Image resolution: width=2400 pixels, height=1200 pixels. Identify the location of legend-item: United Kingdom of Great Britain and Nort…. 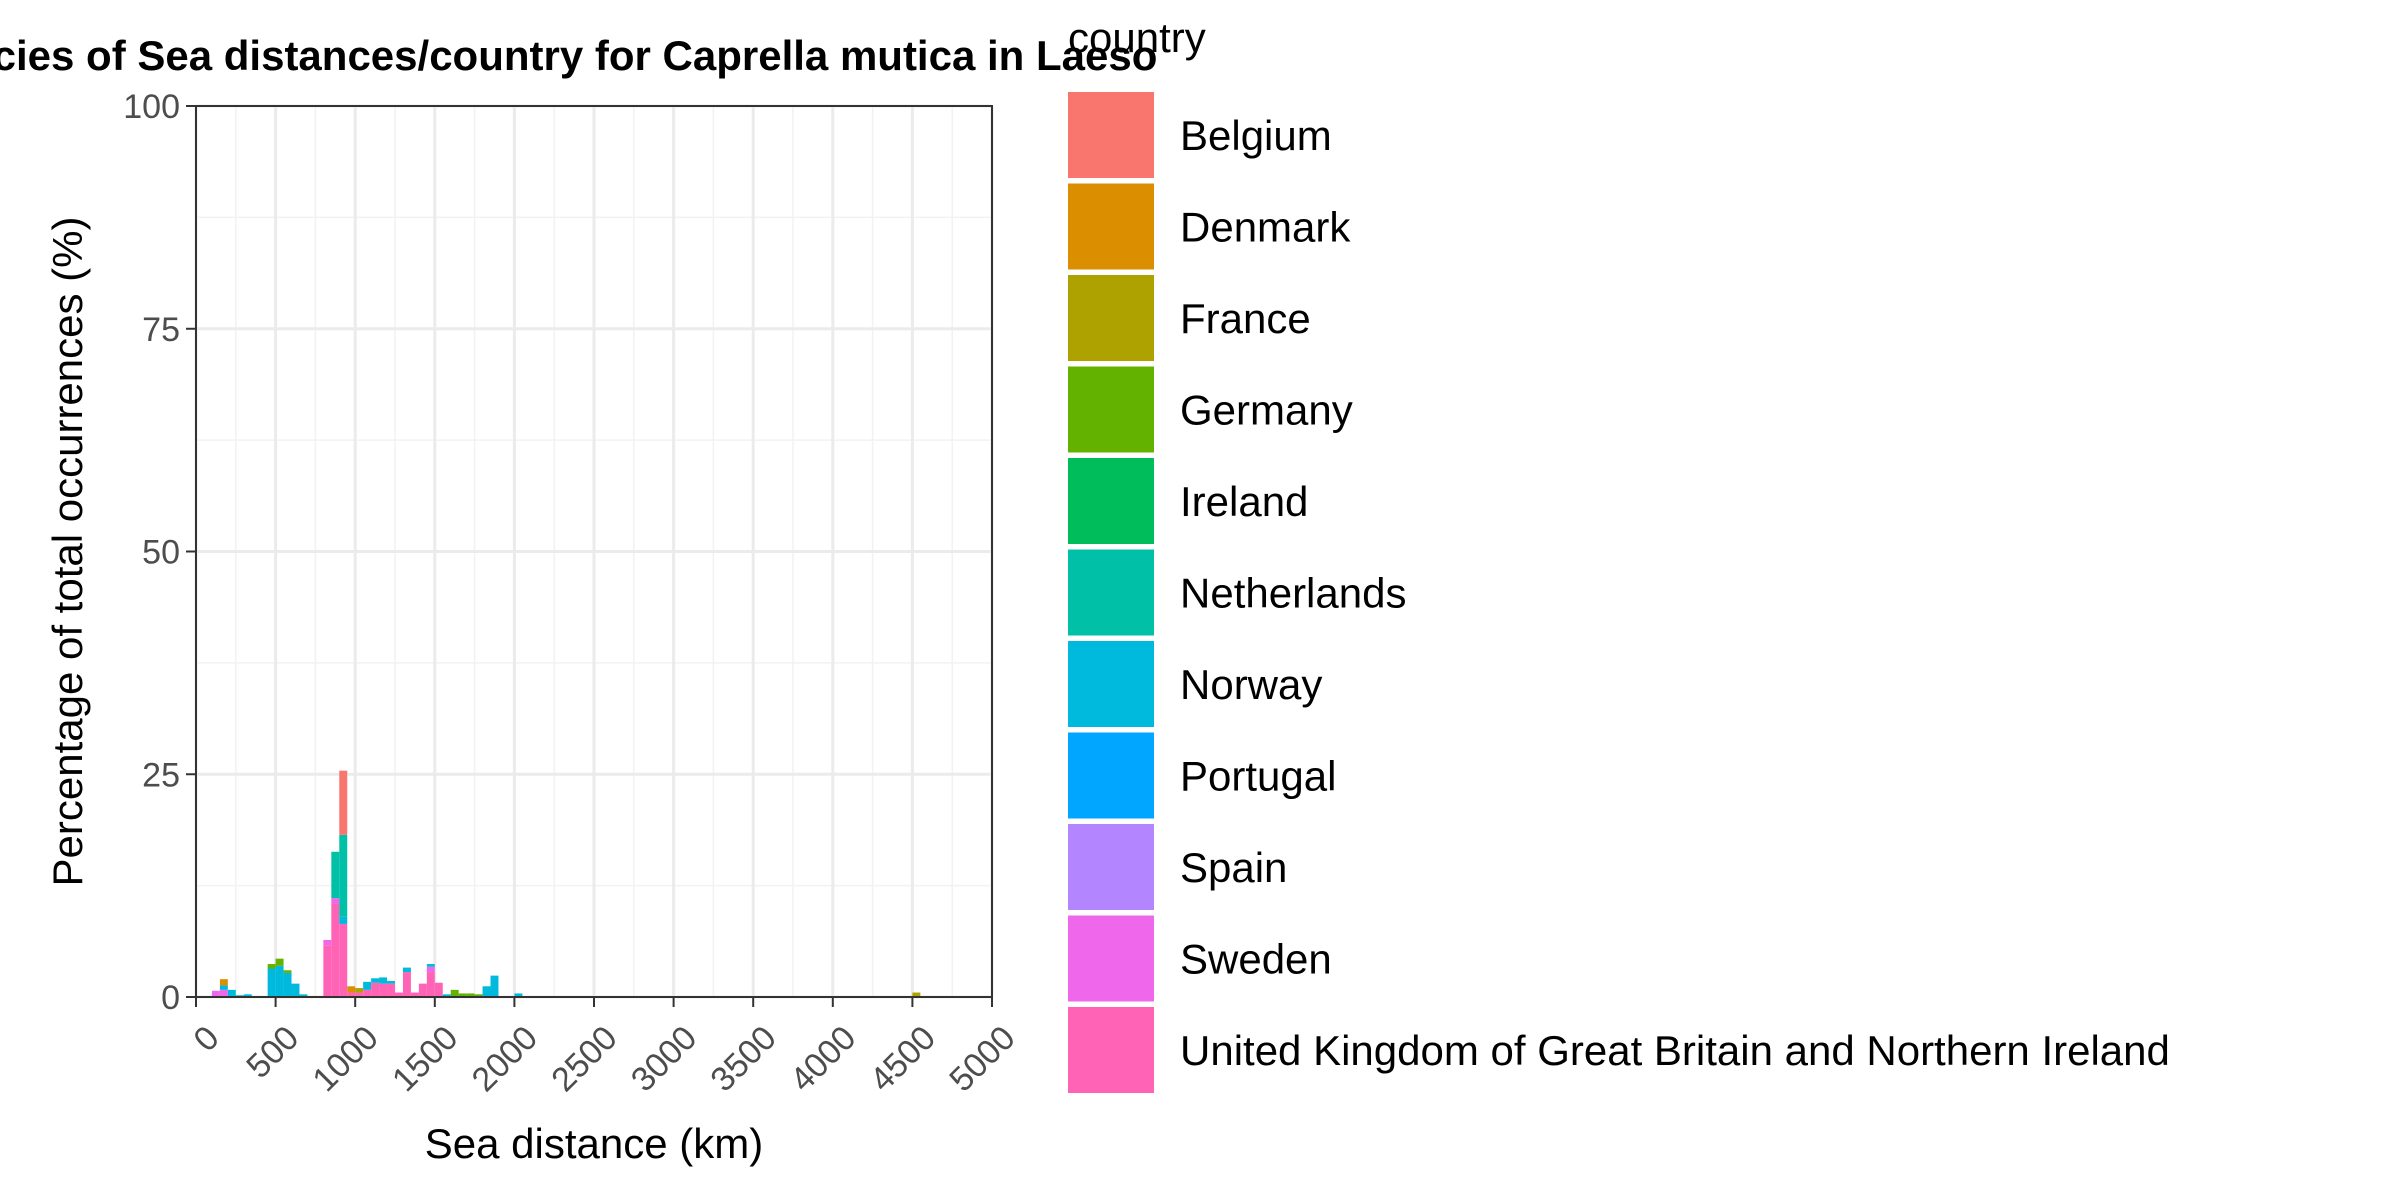
(1619, 1050).